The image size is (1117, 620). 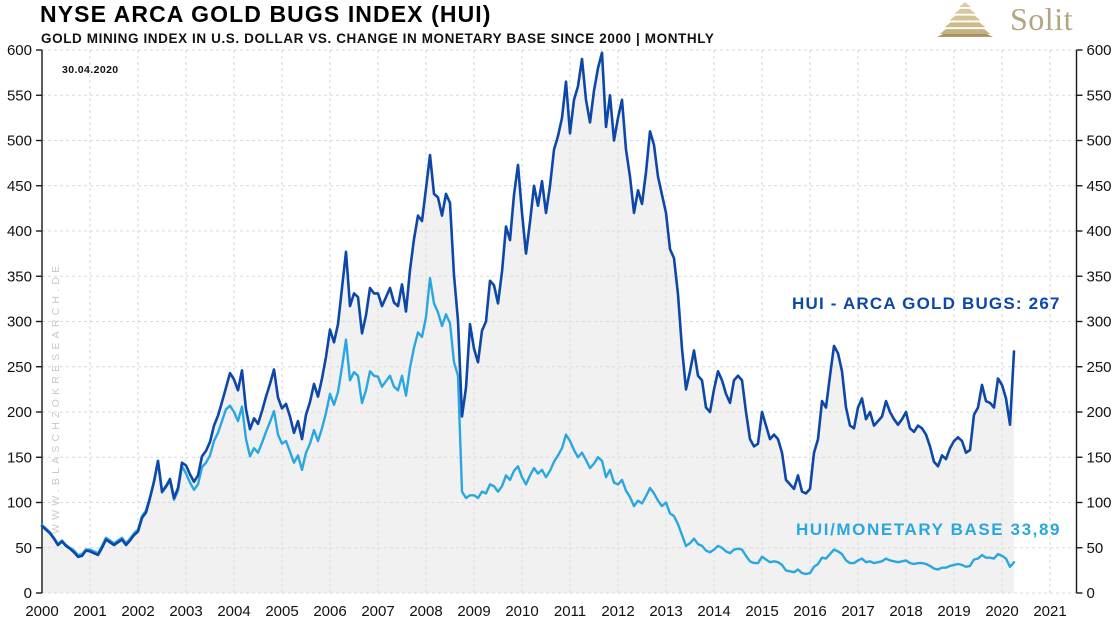 What do you see at coordinates (137, 611) in the screenshot?
I see `x-tick-year: 2002` at bounding box center [137, 611].